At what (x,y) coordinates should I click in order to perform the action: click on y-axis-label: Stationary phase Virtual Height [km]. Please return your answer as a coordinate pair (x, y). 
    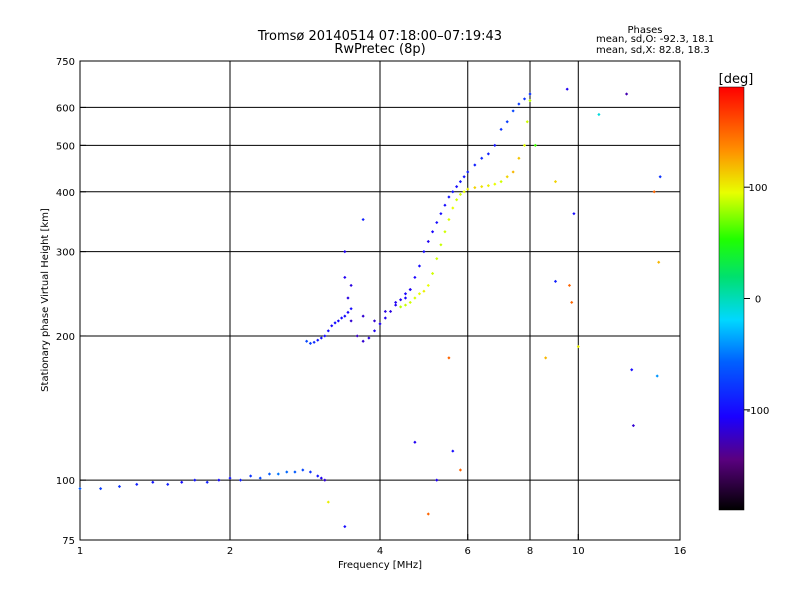
    Looking at the image, I should click on (45, 300).